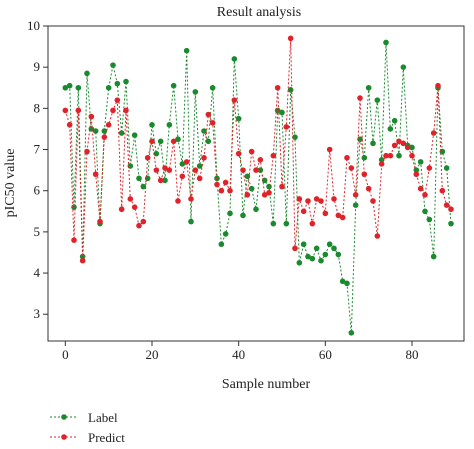 This screenshot has width=474, height=449. I want to click on chart-title: Result analysis, so click(259, 12).